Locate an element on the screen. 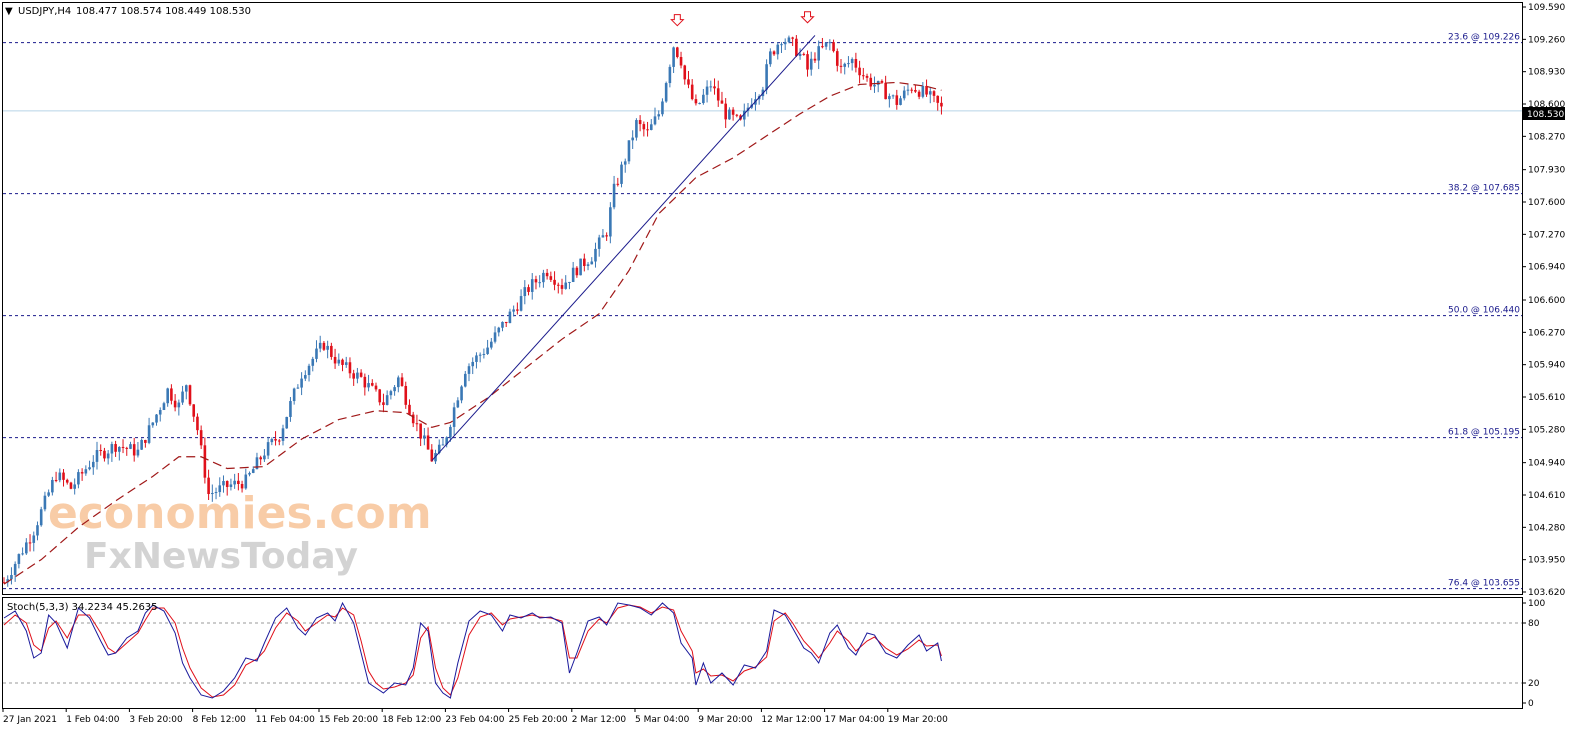  stoch-label: Stoch(5,3,3) 34.2234 45.2635 is located at coordinates (82, 607).